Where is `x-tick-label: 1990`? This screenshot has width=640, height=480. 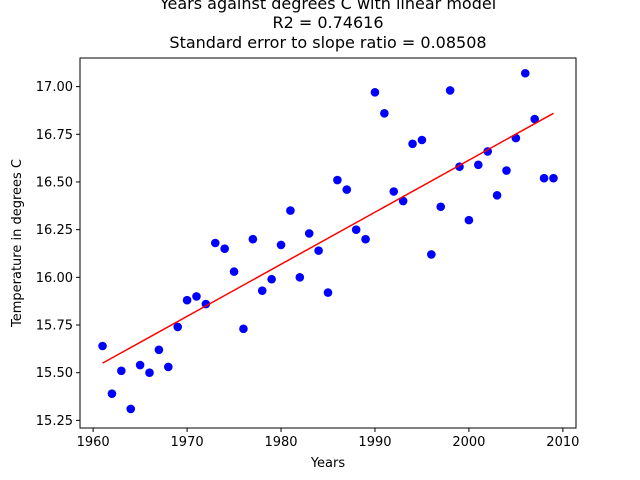
x-tick-label: 1990 is located at coordinates (374, 442).